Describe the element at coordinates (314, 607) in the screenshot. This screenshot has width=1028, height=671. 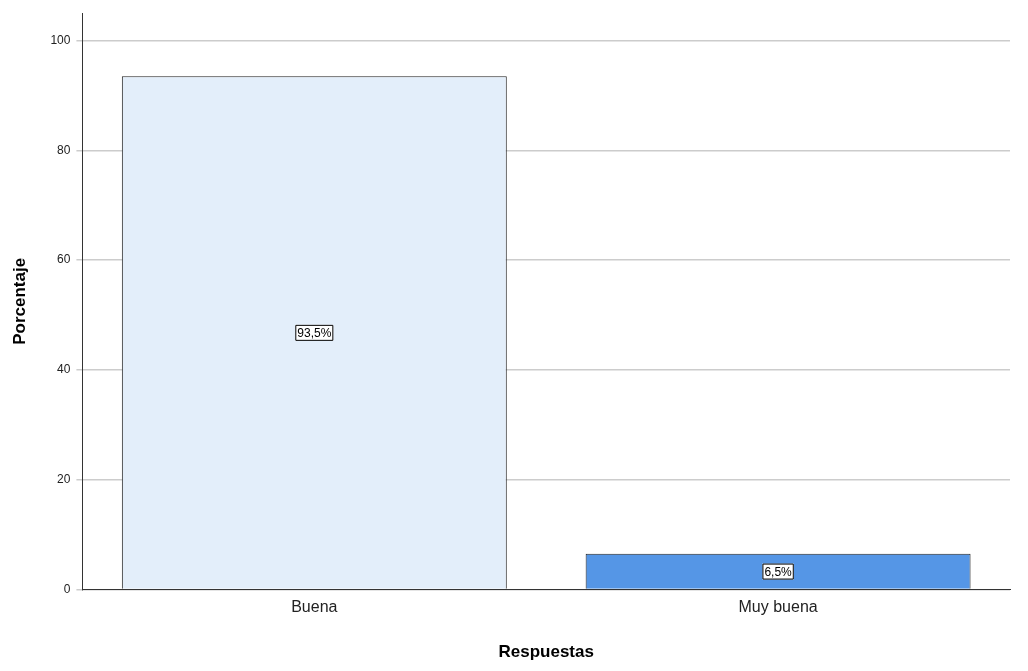
I see `x-tick-label: Buena` at that location.